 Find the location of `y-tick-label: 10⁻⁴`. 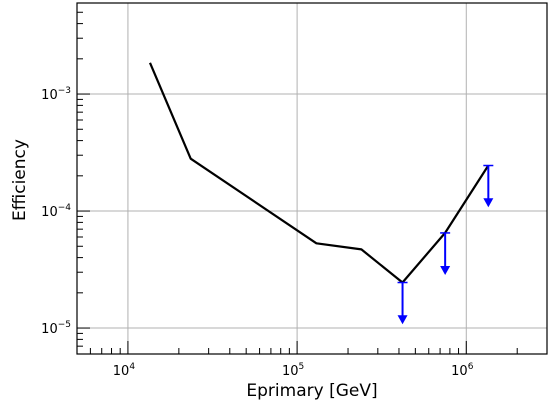

y-tick-label: 10⁻⁴ is located at coordinates (56, 211).